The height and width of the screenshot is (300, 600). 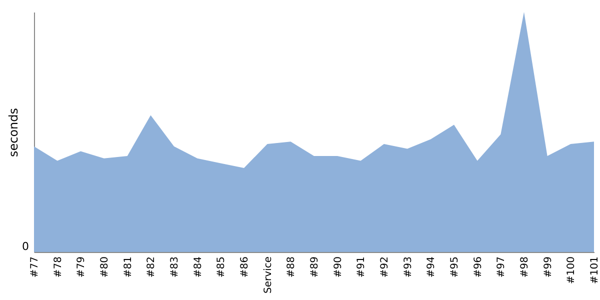 What do you see at coordinates (35, 267) in the screenshot?
I see `x-tick-label: #77` at bounding box center [35, 267].